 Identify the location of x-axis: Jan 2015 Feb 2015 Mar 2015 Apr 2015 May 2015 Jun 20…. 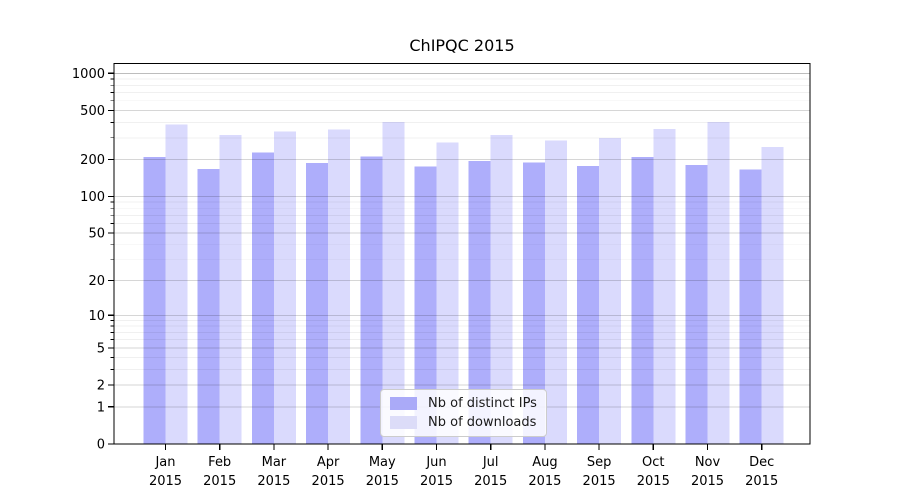
(463, 466).